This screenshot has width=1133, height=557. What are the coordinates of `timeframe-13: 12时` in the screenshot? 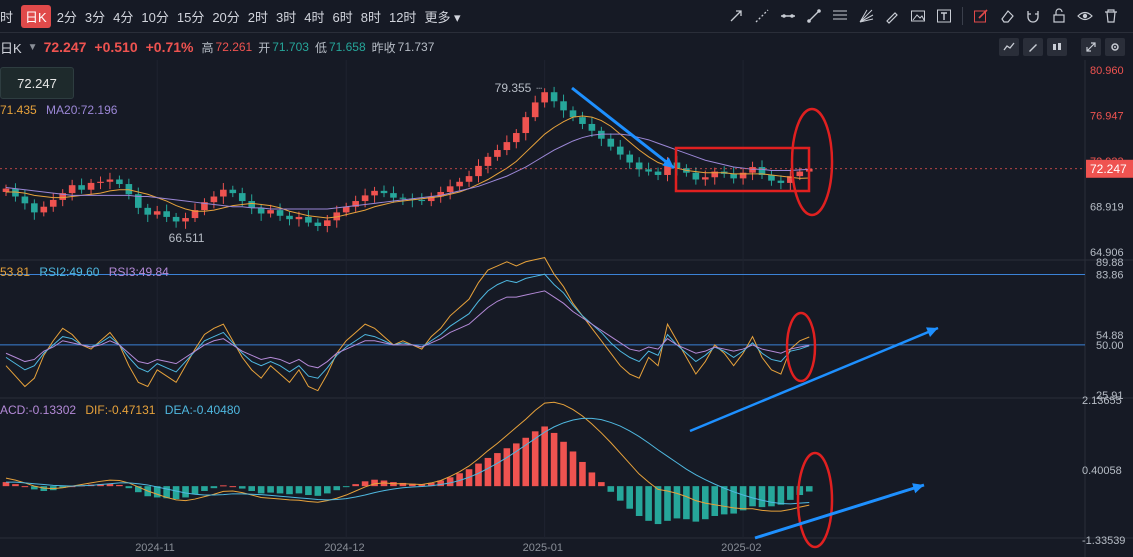 It's located at (402, 17).